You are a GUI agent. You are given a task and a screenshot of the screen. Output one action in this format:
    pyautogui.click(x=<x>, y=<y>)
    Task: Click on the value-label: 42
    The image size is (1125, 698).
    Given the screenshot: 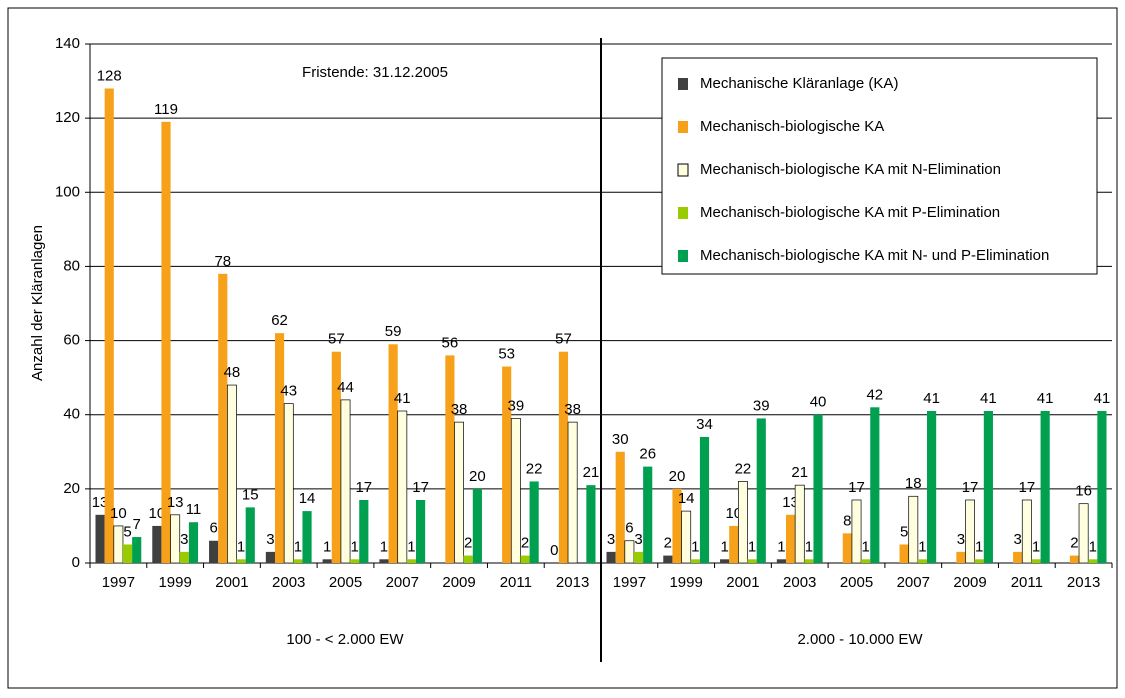 What is the action you would take?
    pyautogui.click(x=874, y=394)
    